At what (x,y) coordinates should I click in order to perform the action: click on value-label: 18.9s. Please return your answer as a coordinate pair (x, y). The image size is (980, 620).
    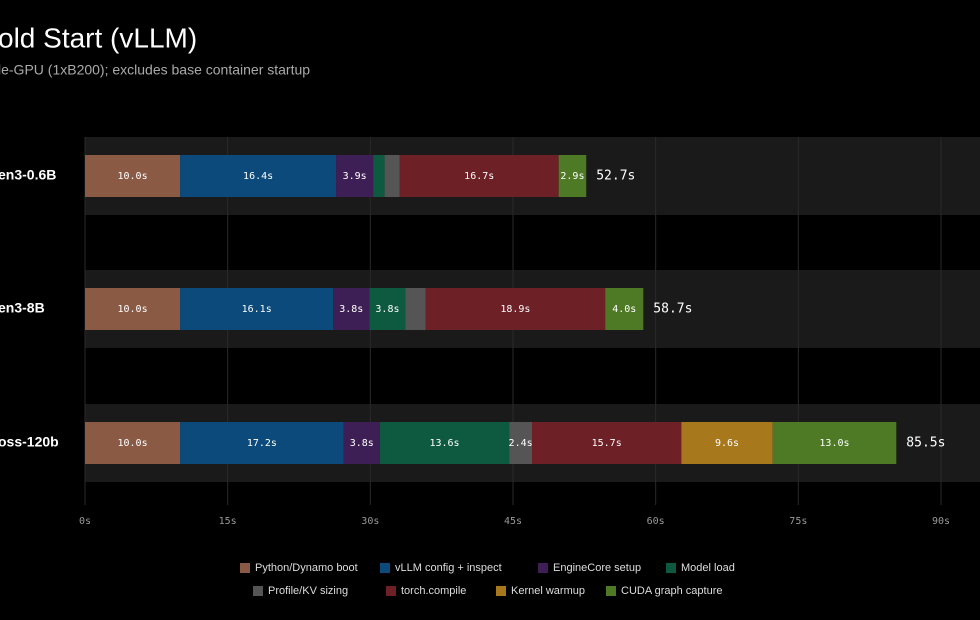
    Looking at the image, I should click on (515, 309).